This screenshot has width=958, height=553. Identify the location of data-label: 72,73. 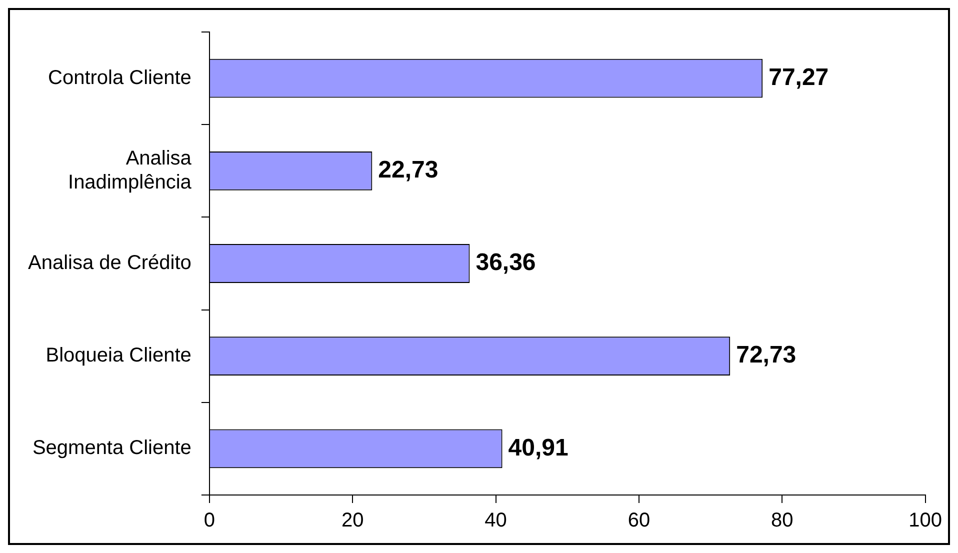
(766, 355).